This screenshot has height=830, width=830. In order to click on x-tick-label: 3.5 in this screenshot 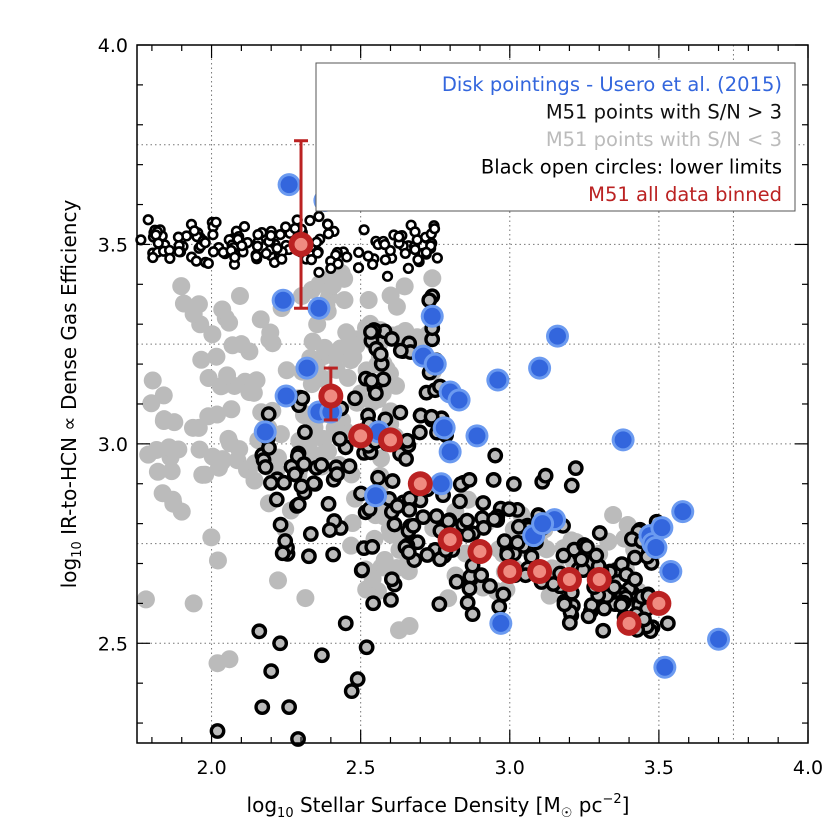, I will do `click(659, 768)`.